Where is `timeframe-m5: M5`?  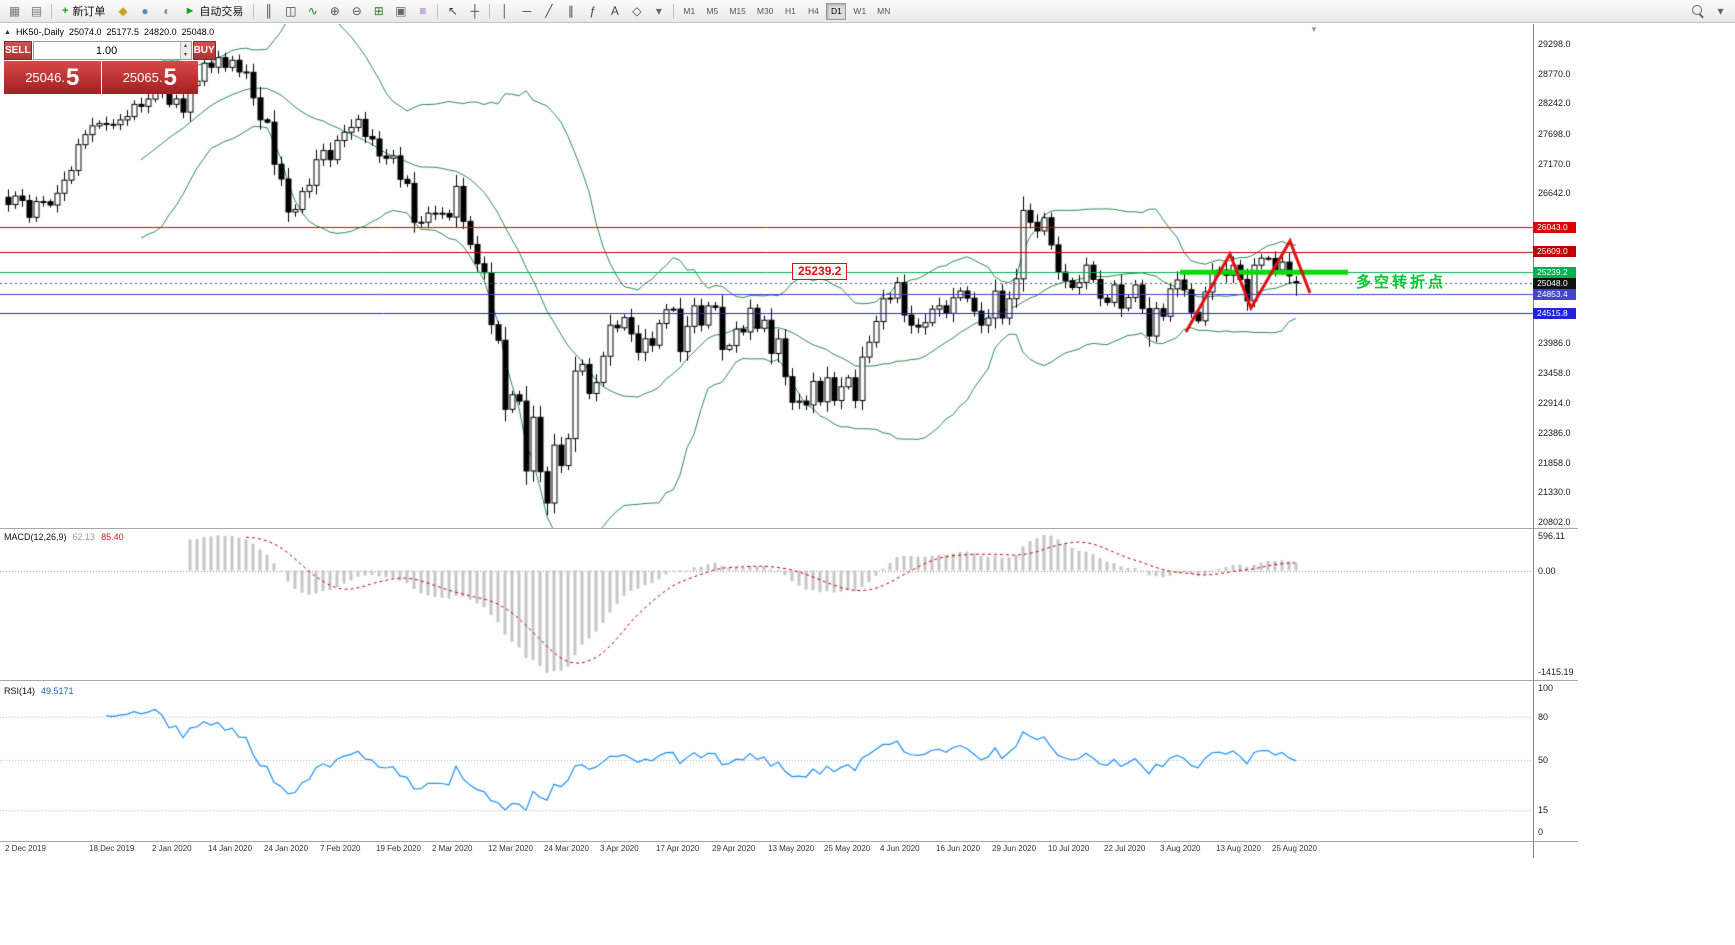 timeframe-m5: M5 is located at coordinates (712, 11).